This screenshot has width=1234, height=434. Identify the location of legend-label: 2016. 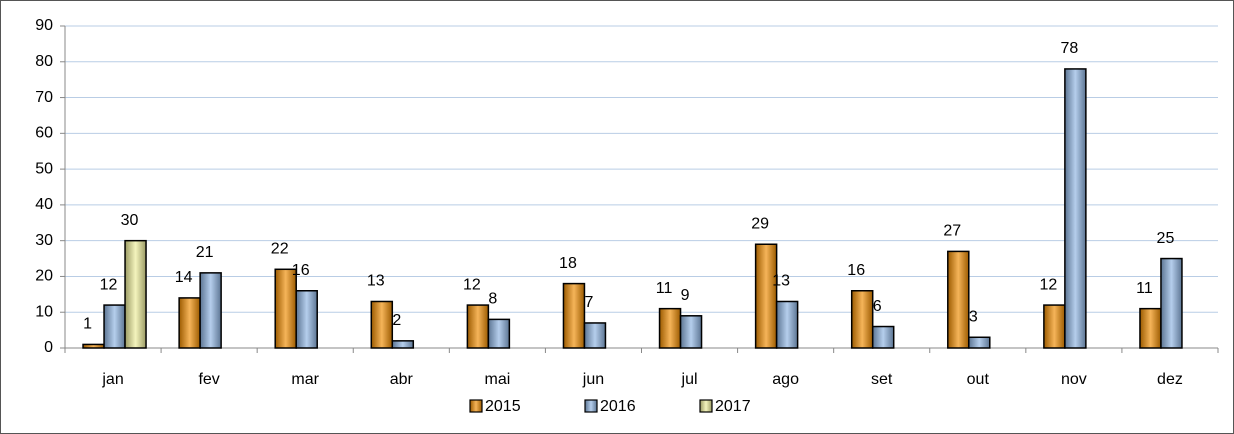
(618, 406).